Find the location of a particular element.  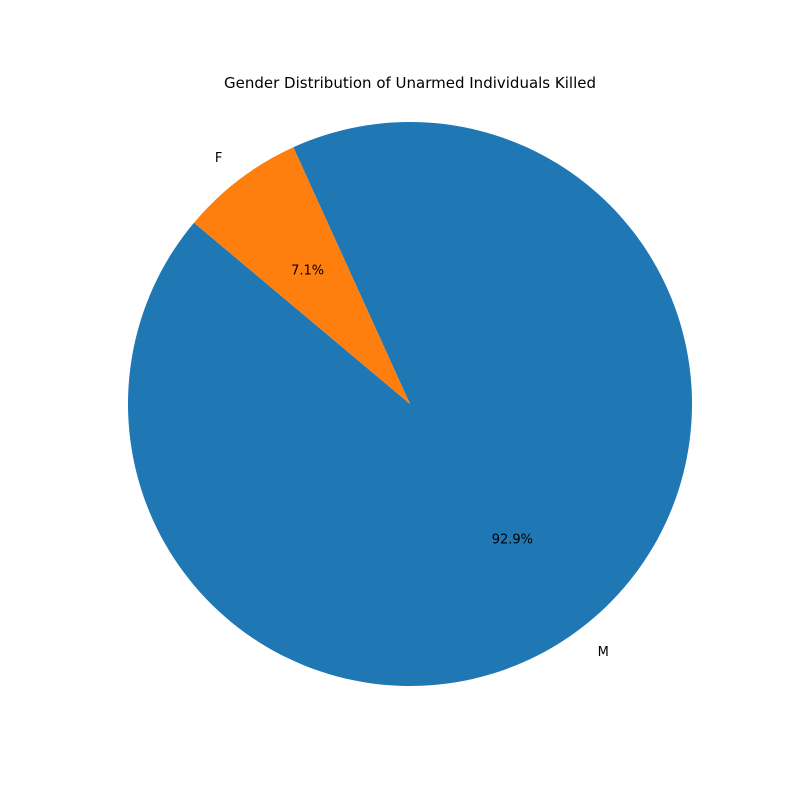

slice-percent-f: 7.1% is located at coordinates (307, 270).